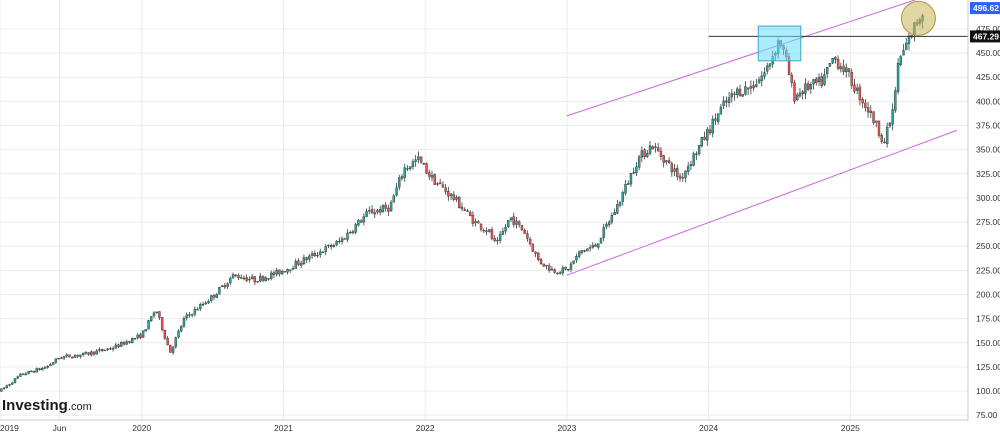 The image size is (1000, 438). What do you see at coordinates (987, 415) in the screenshot?
I see `y-tick-label: 75.00` at bounding box center [987, 415].